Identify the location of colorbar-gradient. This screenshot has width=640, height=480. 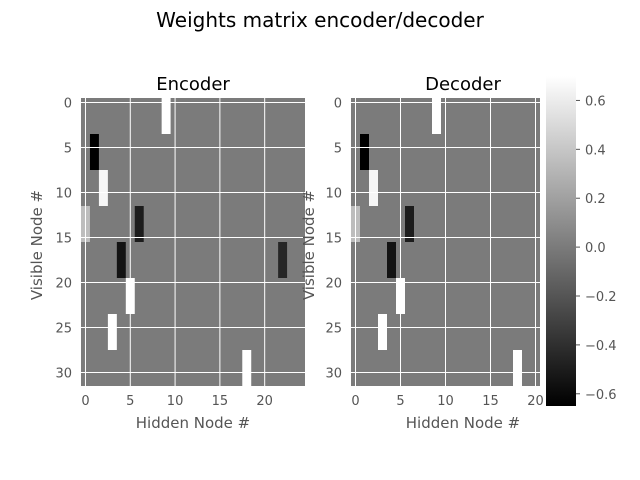
(561, 241).